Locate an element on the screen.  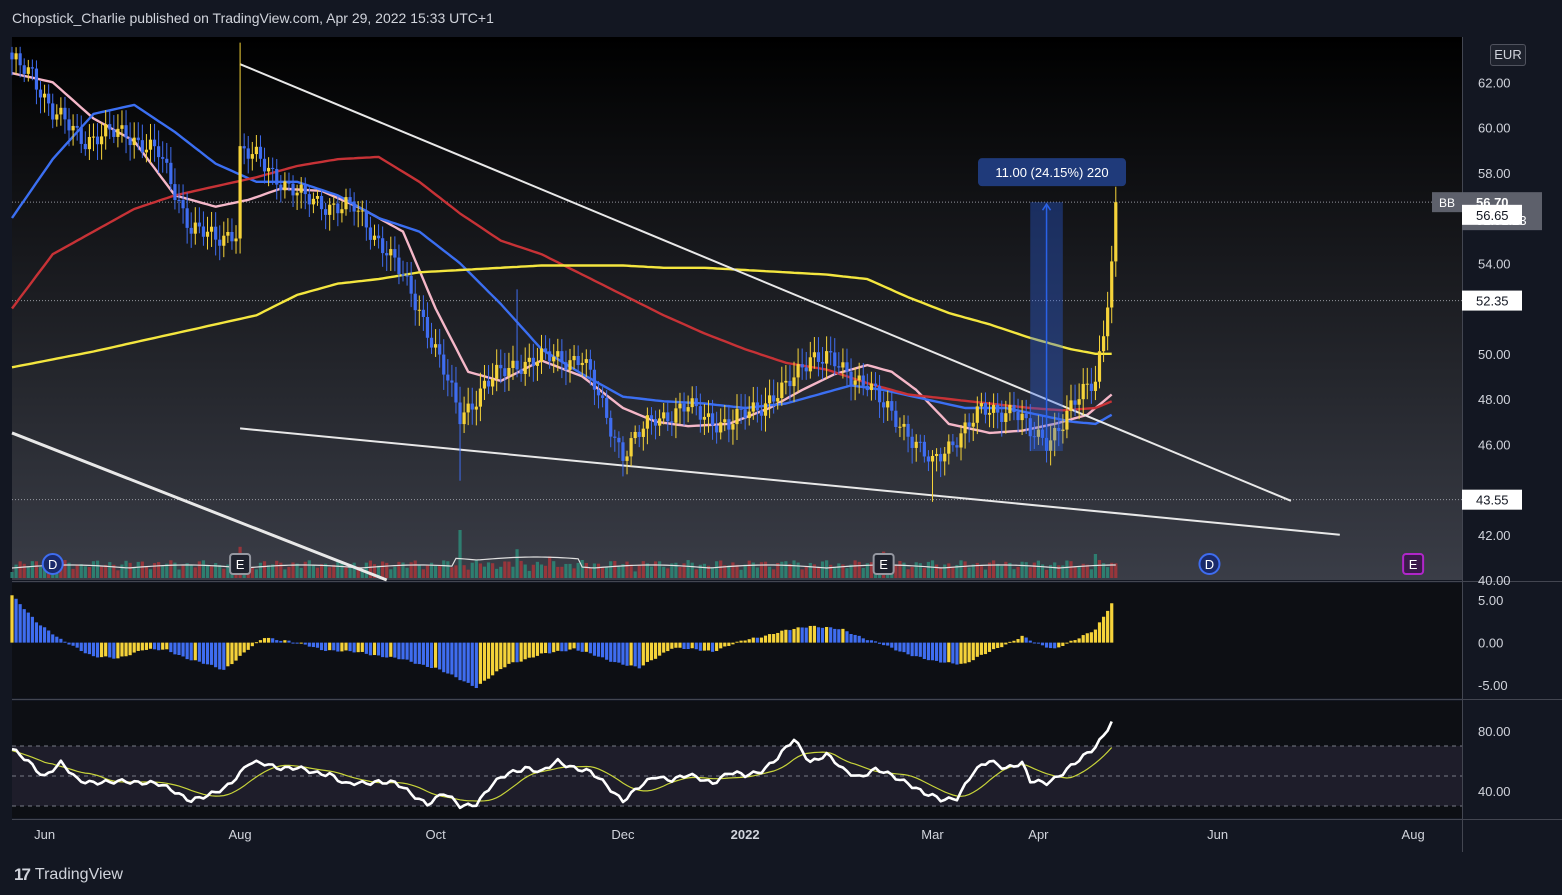
bb-badge: BB is located at coordinates (1447, 203).